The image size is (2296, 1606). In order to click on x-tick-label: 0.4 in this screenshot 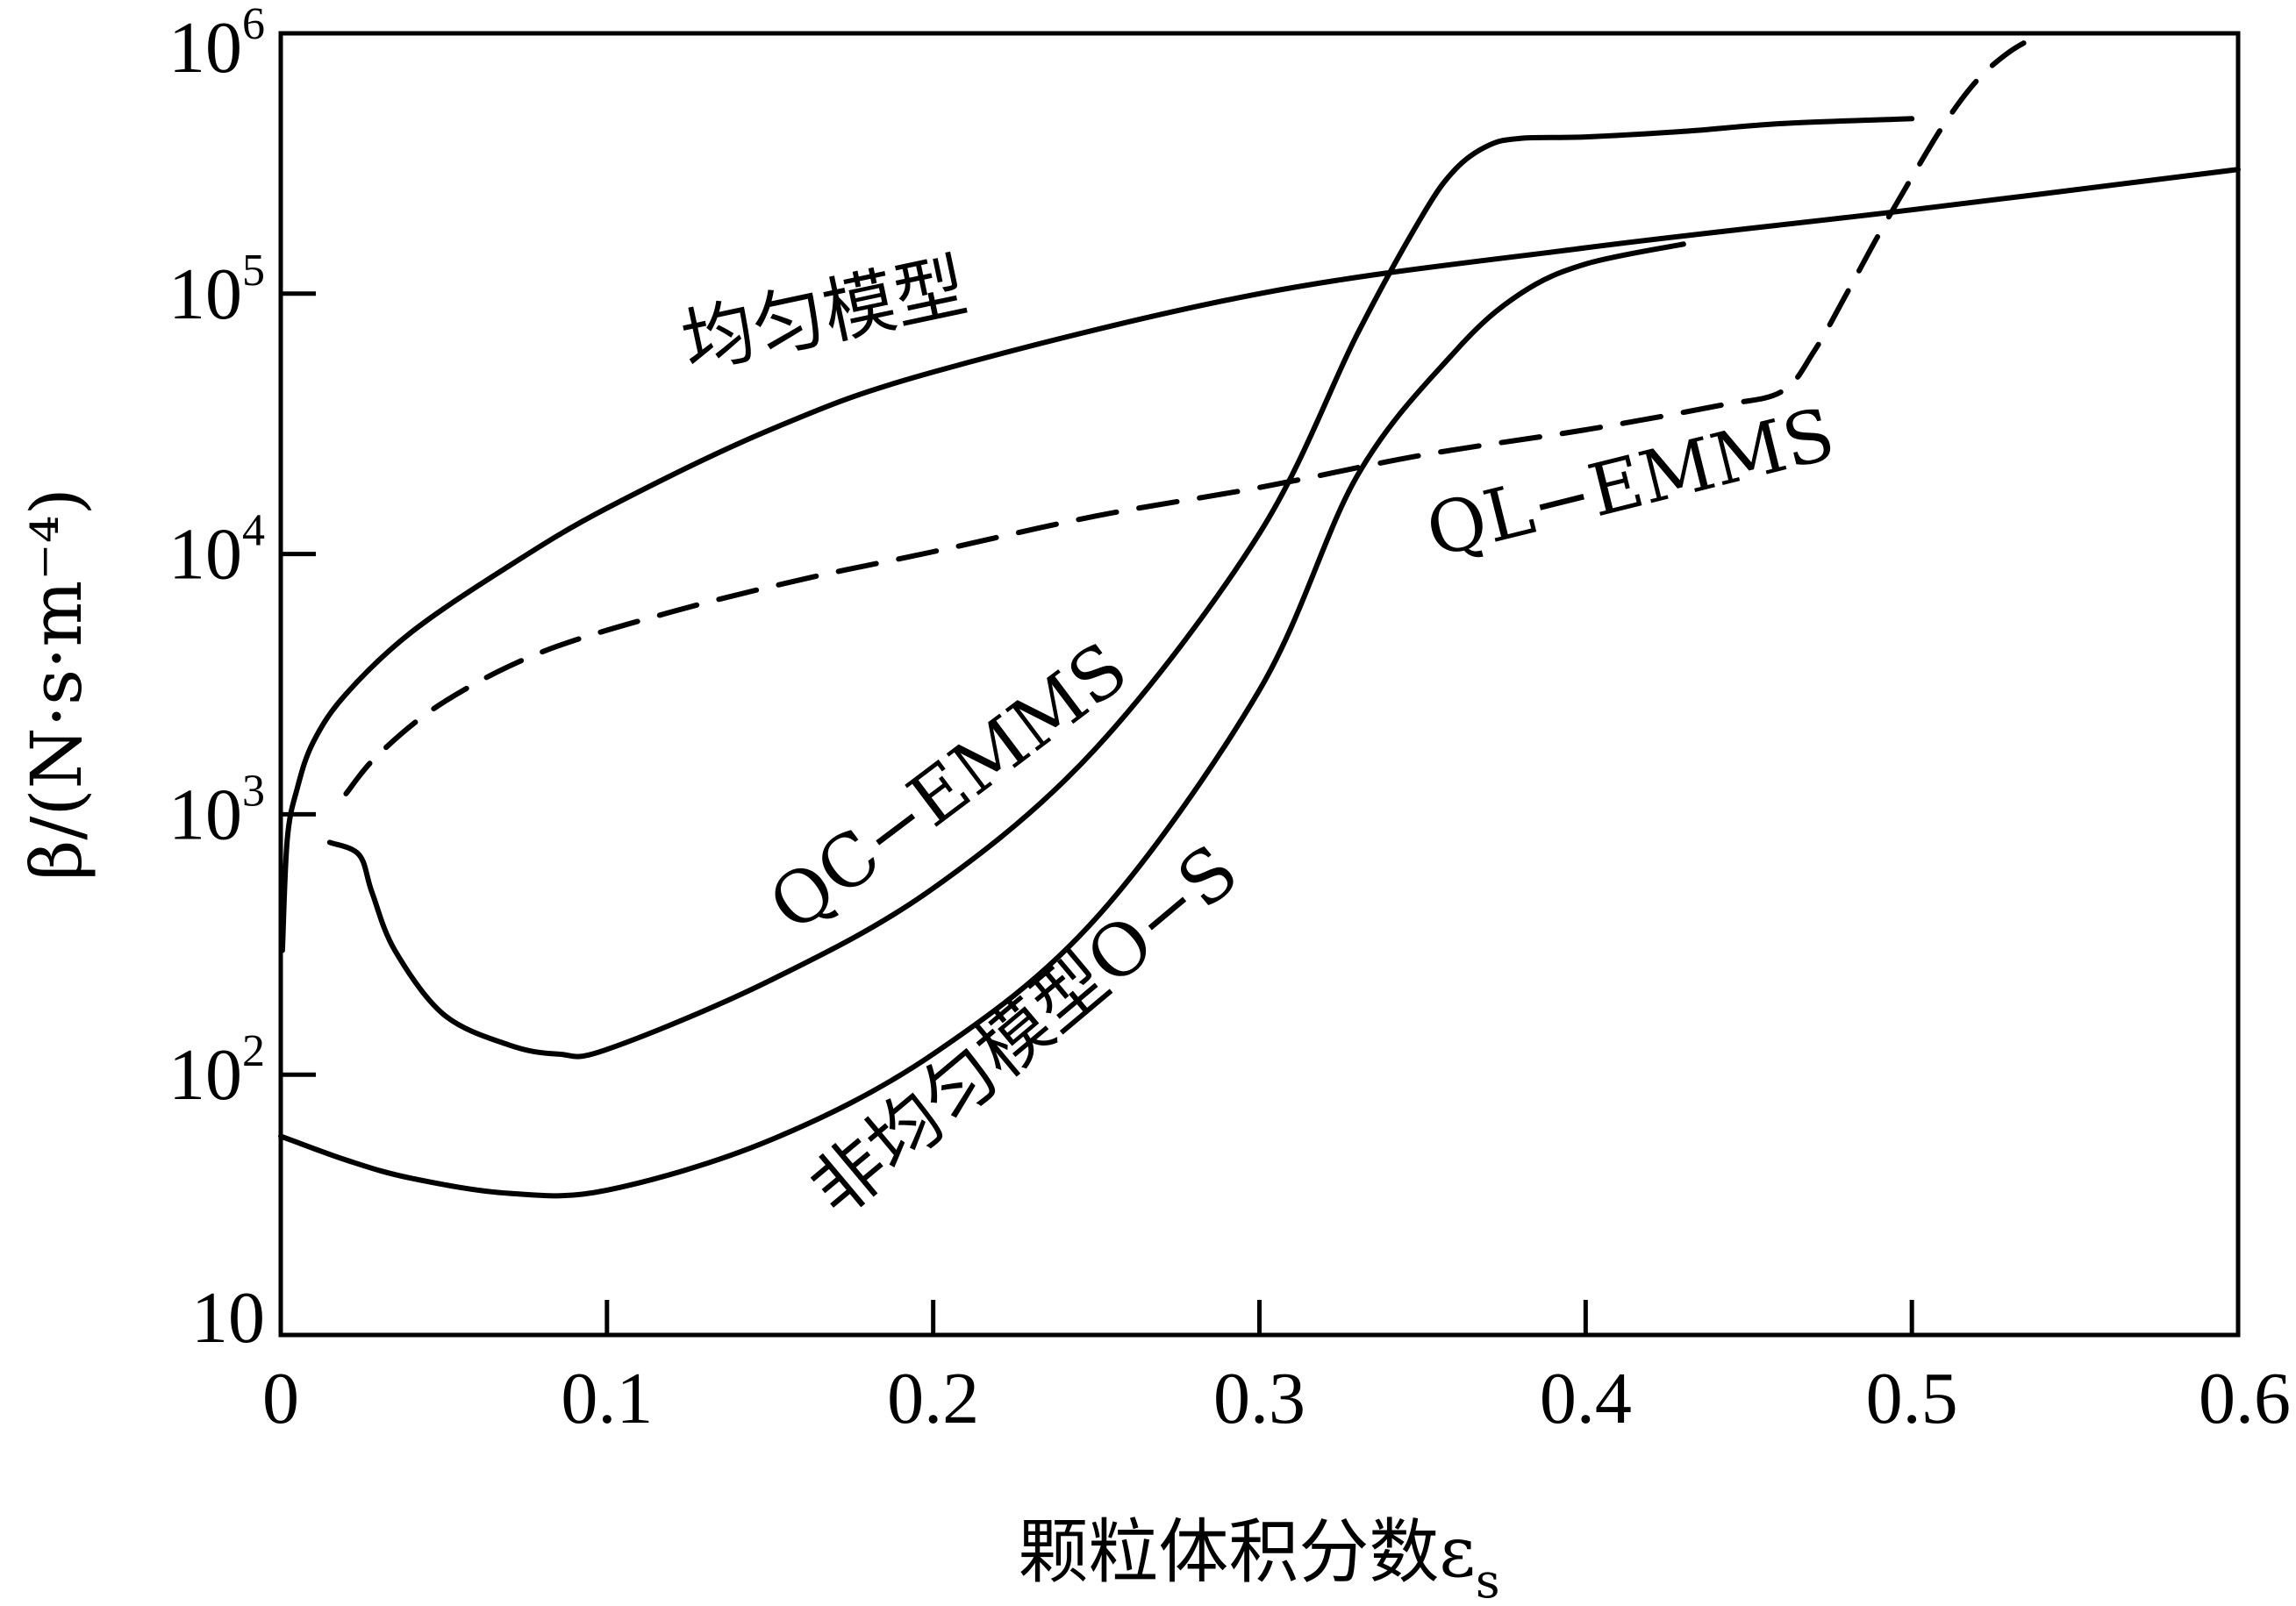, I will do `click(1586, 1398)`.